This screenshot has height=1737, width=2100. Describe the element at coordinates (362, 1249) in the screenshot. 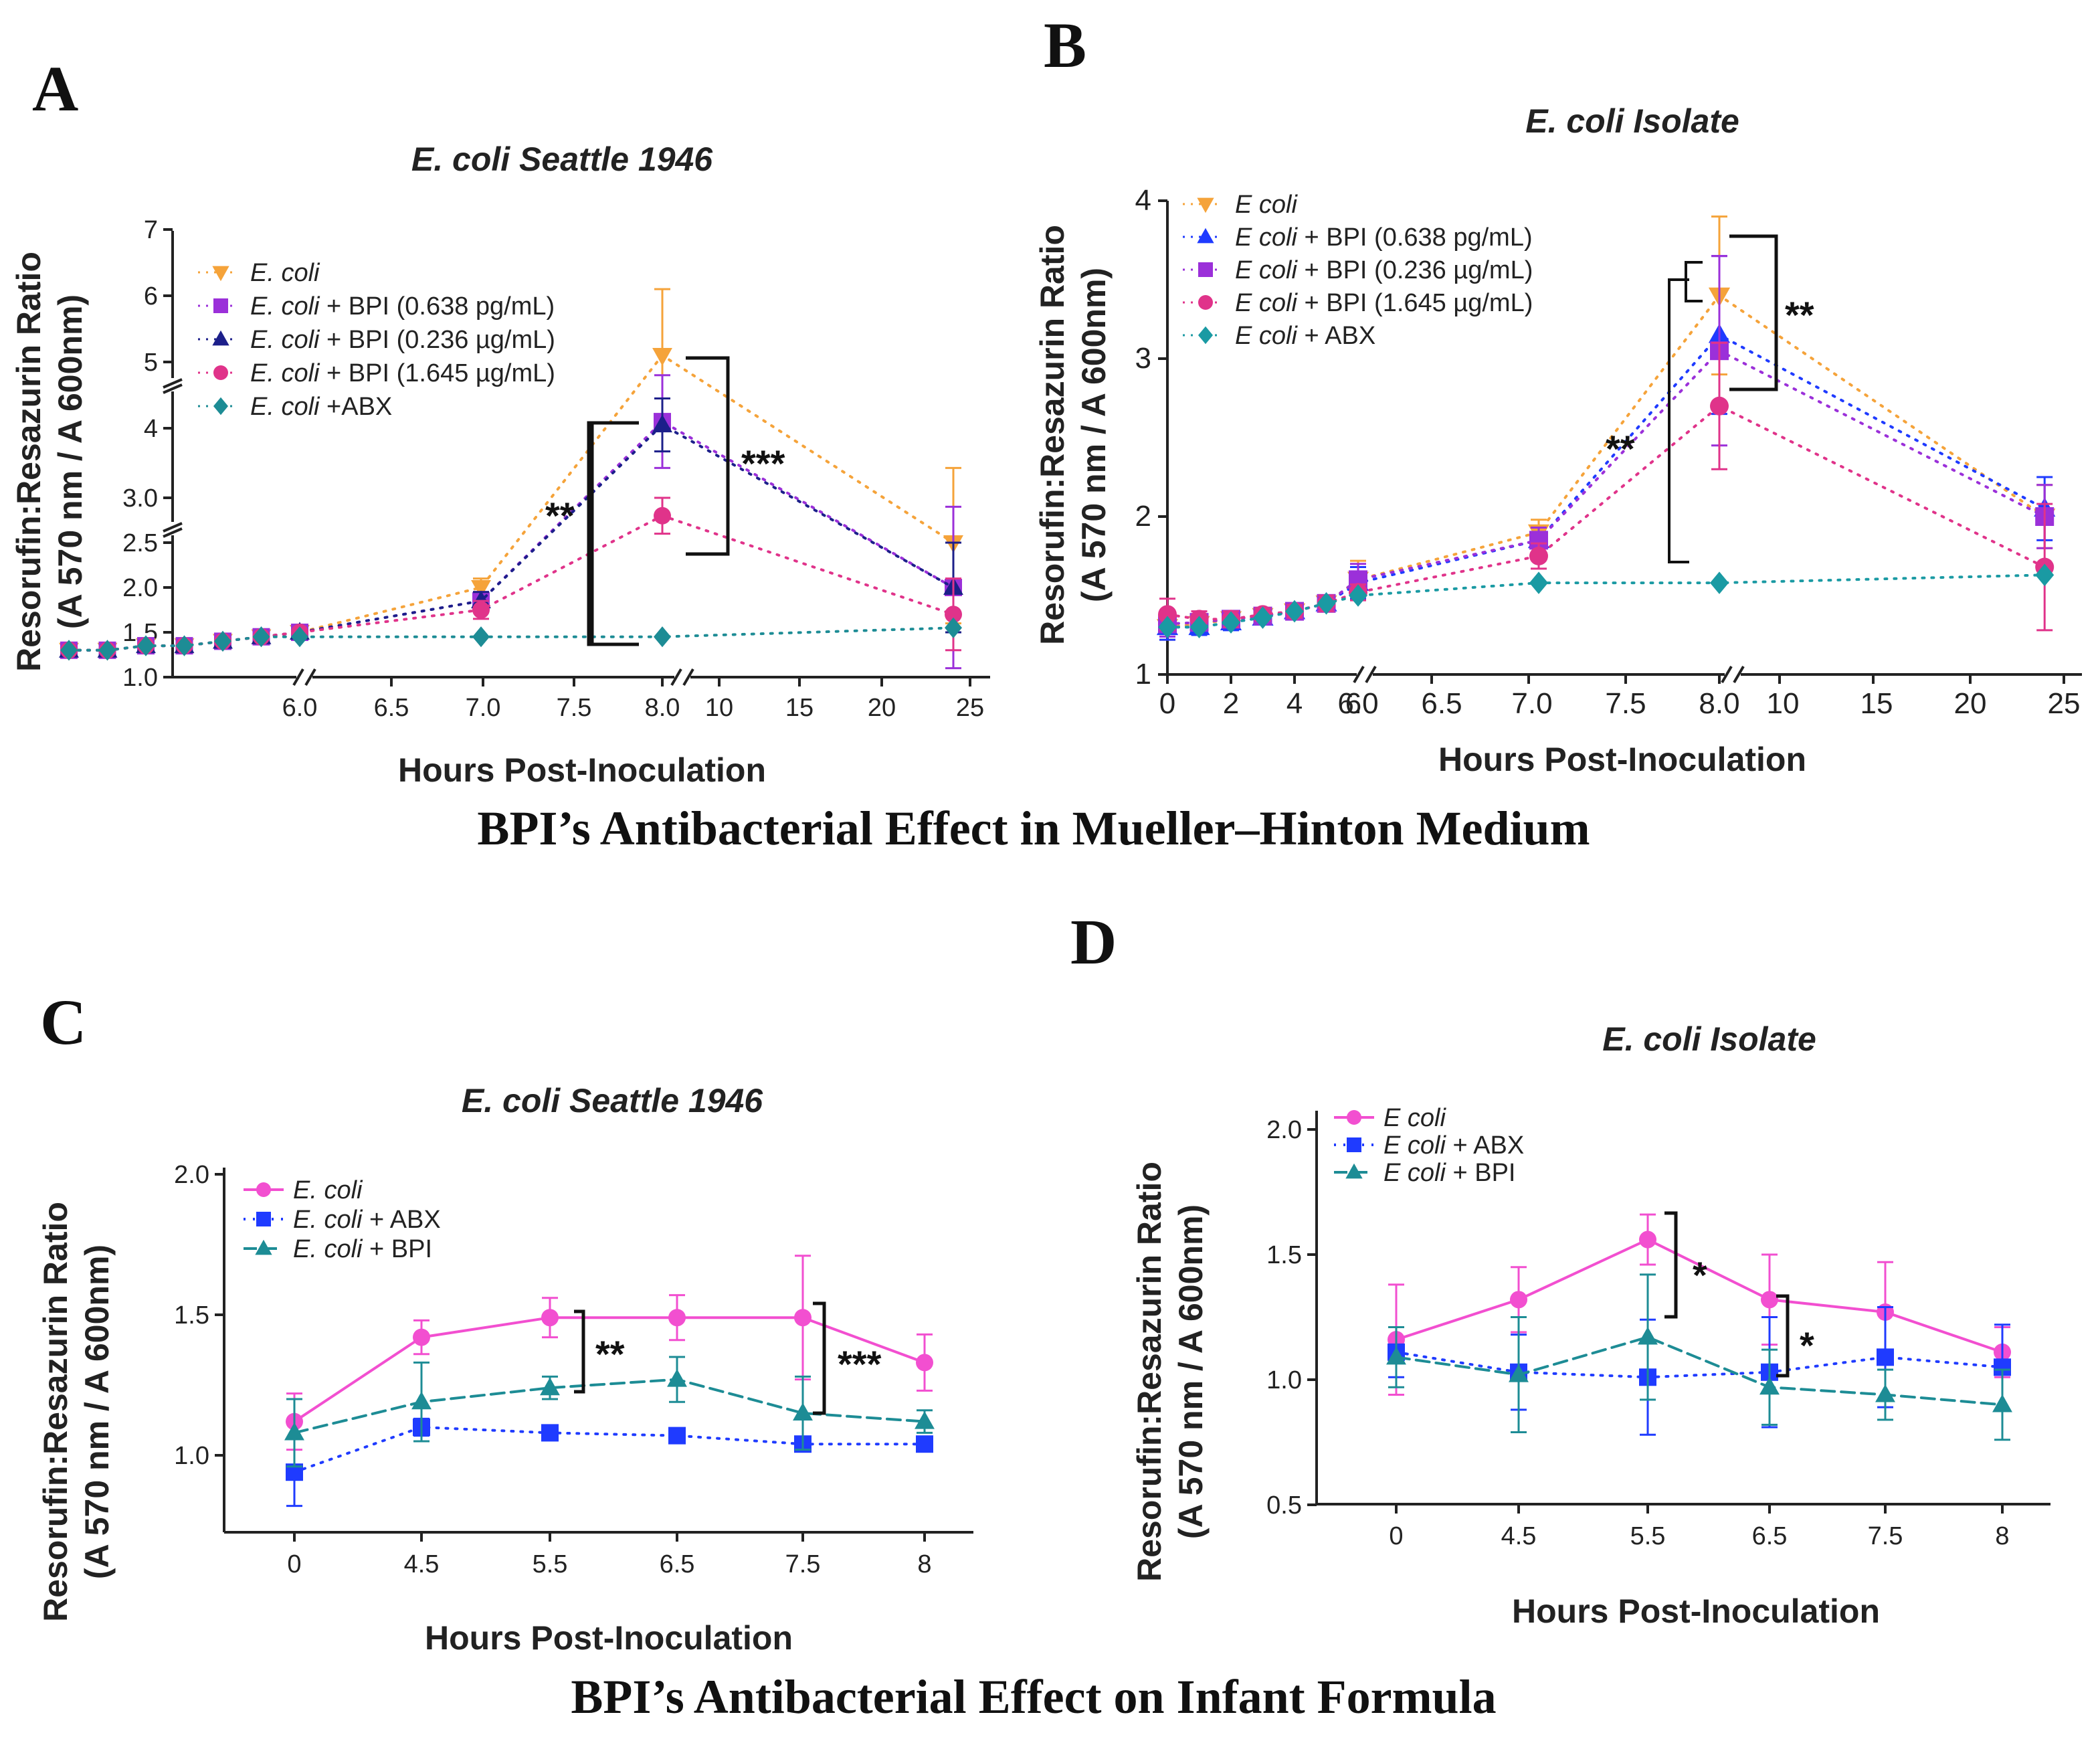

I see `legend-entry: E. coli + BPI` at that location.